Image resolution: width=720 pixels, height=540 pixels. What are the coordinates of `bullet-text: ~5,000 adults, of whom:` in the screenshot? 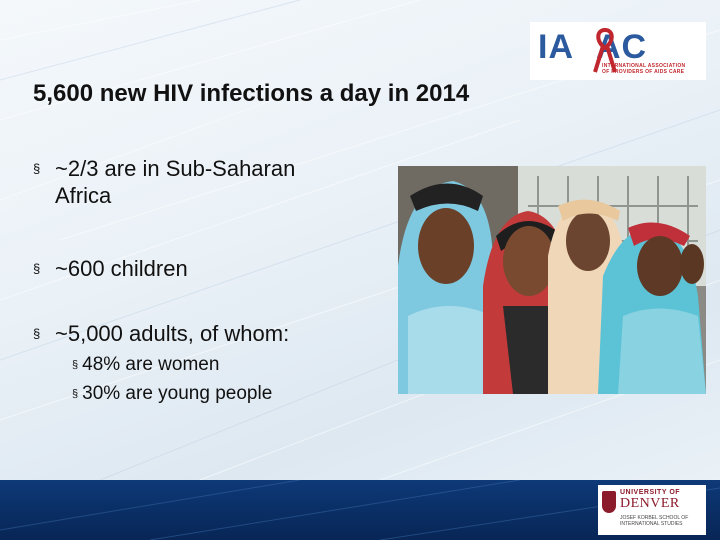 It's located at (172, 333).